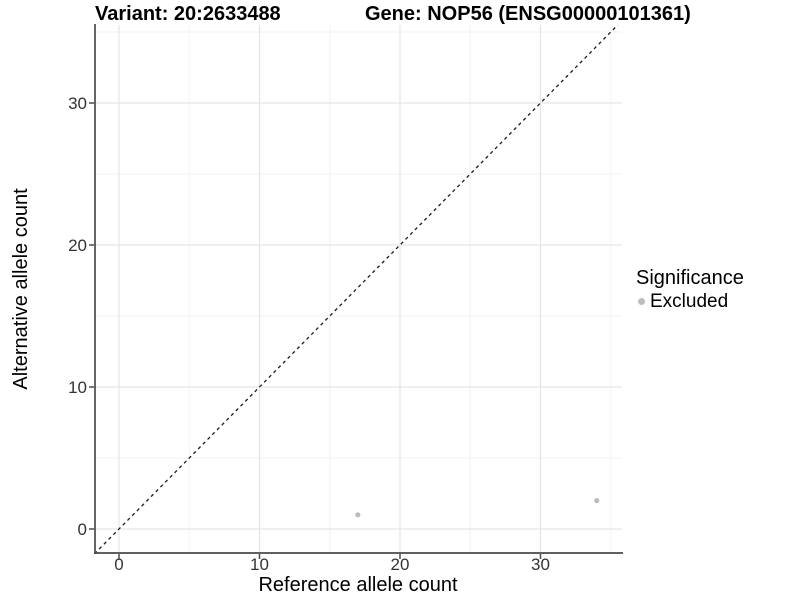 This screenshot has width=800, height=600. Describe the element at coordinates (357, 585) in the screenshot. I see `x-axis-title: Reference allele count` at that location.